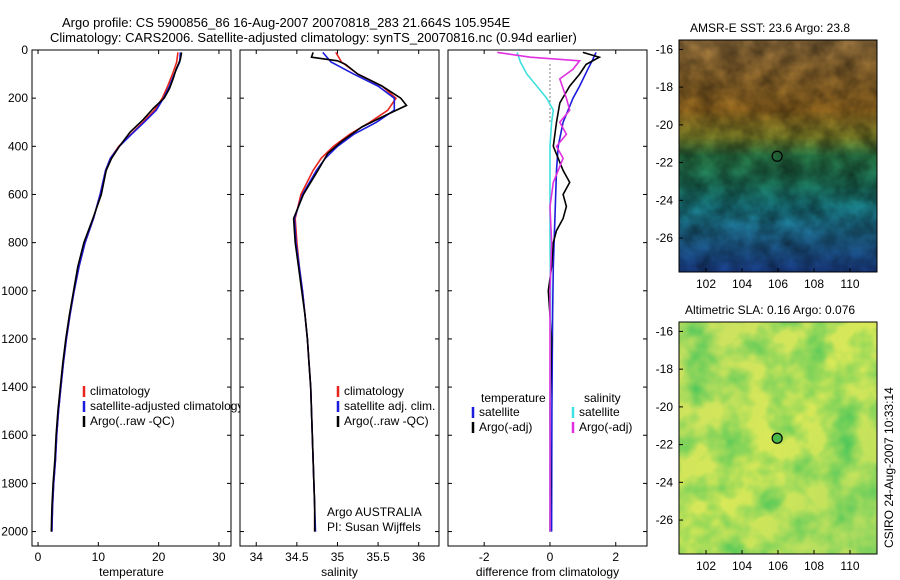  I want to click on x-axis-label: difference from climatology, so click(547, 572).